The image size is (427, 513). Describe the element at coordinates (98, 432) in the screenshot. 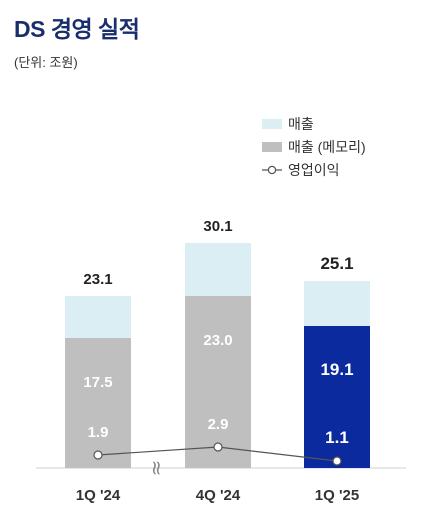

I see `profit-value-label-1: 1.9` at that location.